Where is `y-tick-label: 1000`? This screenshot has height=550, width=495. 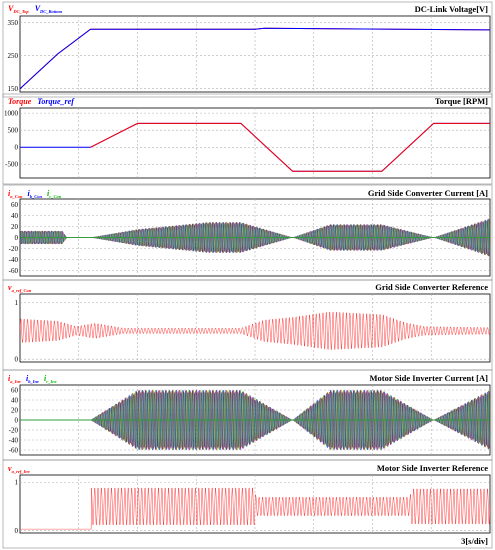
y-tick-label: 1000 is located at coordinates (11, 114).